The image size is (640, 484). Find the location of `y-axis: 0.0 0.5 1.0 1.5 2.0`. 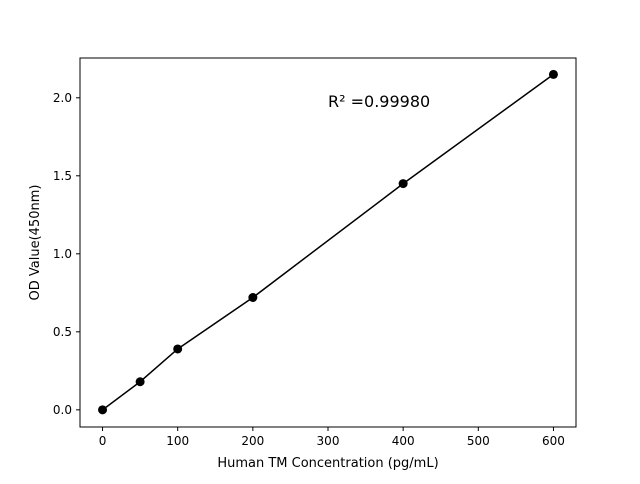

y-axis: 0.0 0.5 1.0 1.5 2.0 is located at coordinates (66, 254).